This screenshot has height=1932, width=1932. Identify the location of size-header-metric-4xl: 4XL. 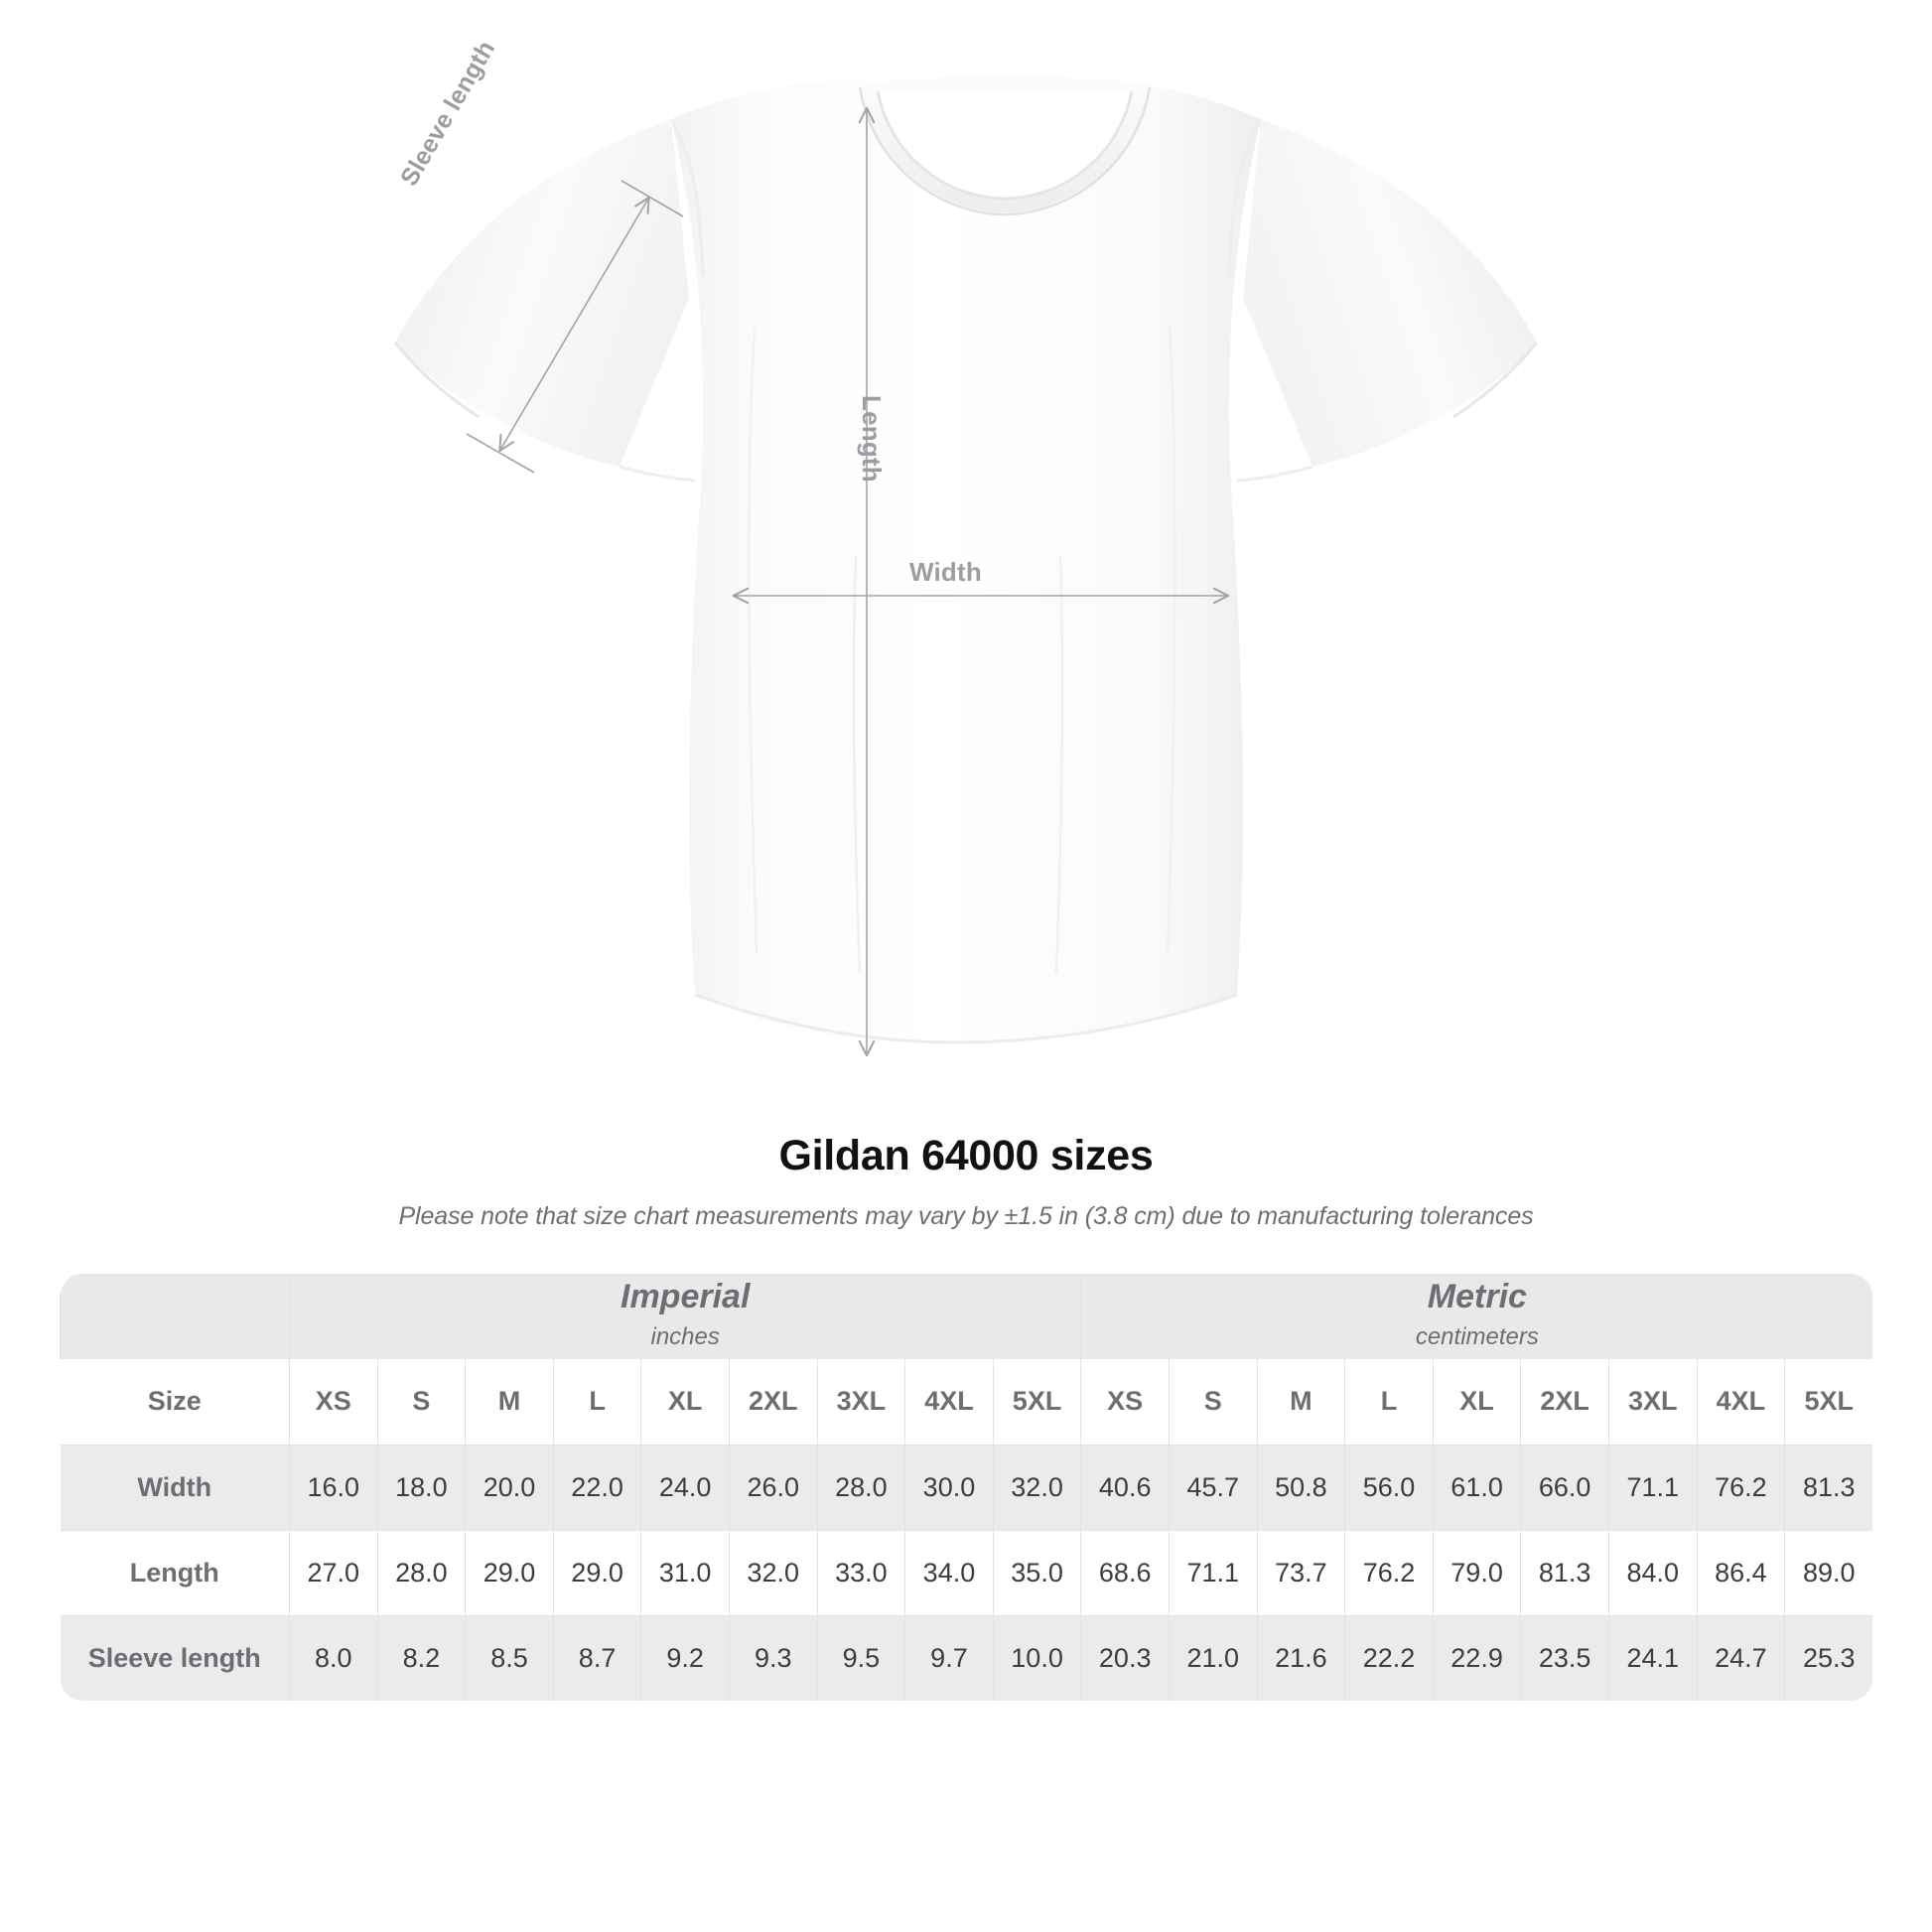
(1741, 1402).